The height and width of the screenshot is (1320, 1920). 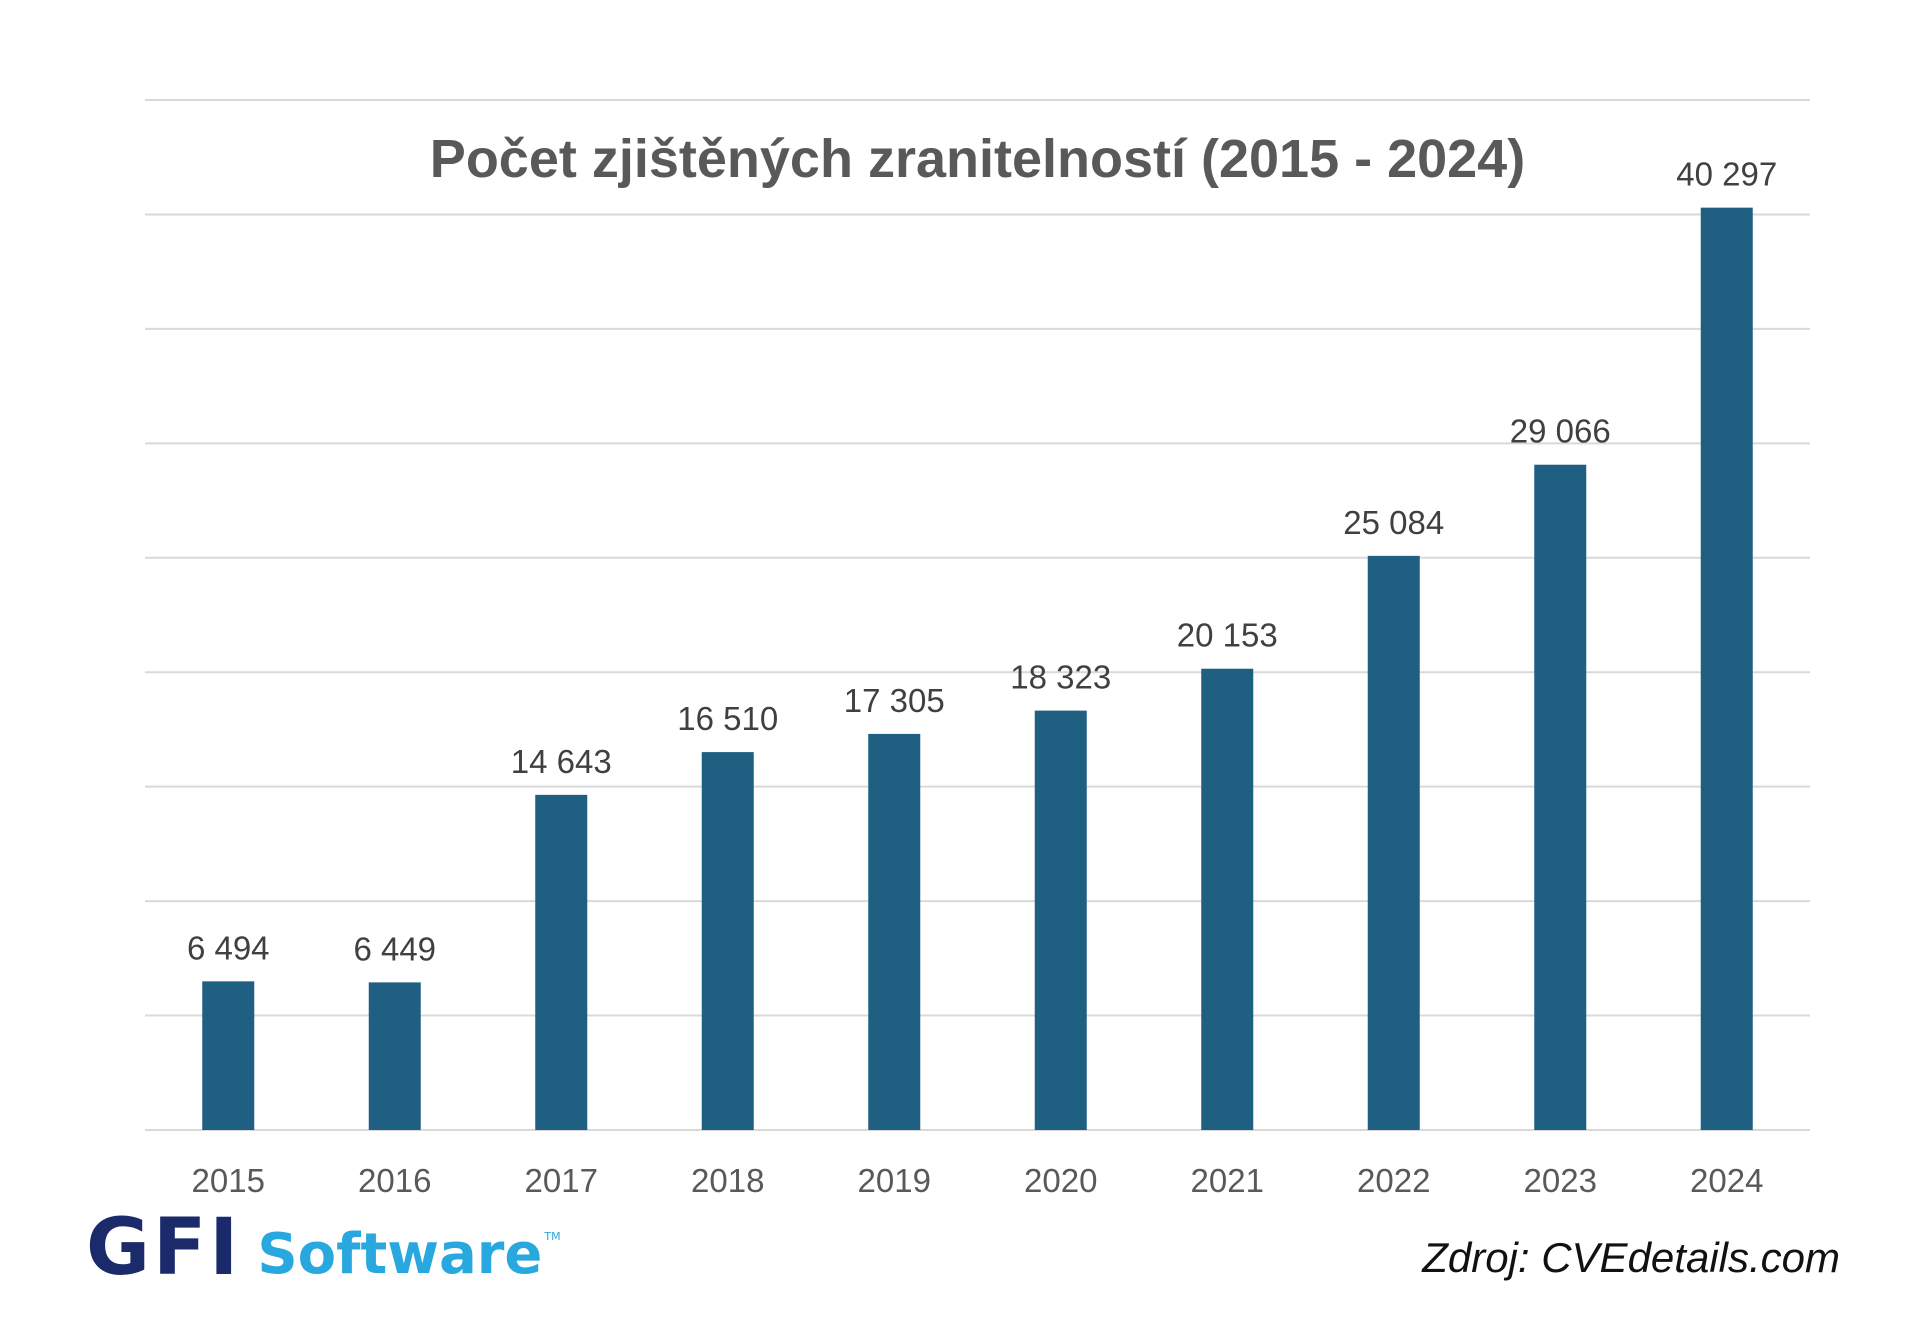 I want to click on x-tick-label-2021: 2021, so click(x=1227, y=1180).